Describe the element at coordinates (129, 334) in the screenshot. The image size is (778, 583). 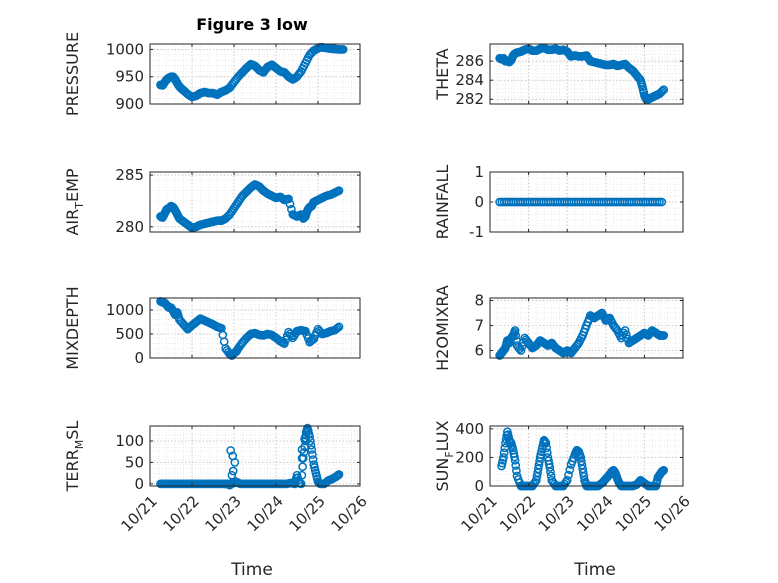
I see `y-tick-label: 500` at that location.